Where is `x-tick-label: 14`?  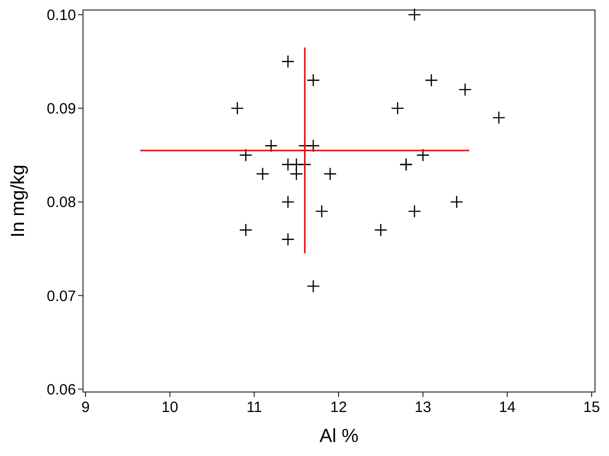
x-tick-label: 14 is located at coordinates (507, 407).